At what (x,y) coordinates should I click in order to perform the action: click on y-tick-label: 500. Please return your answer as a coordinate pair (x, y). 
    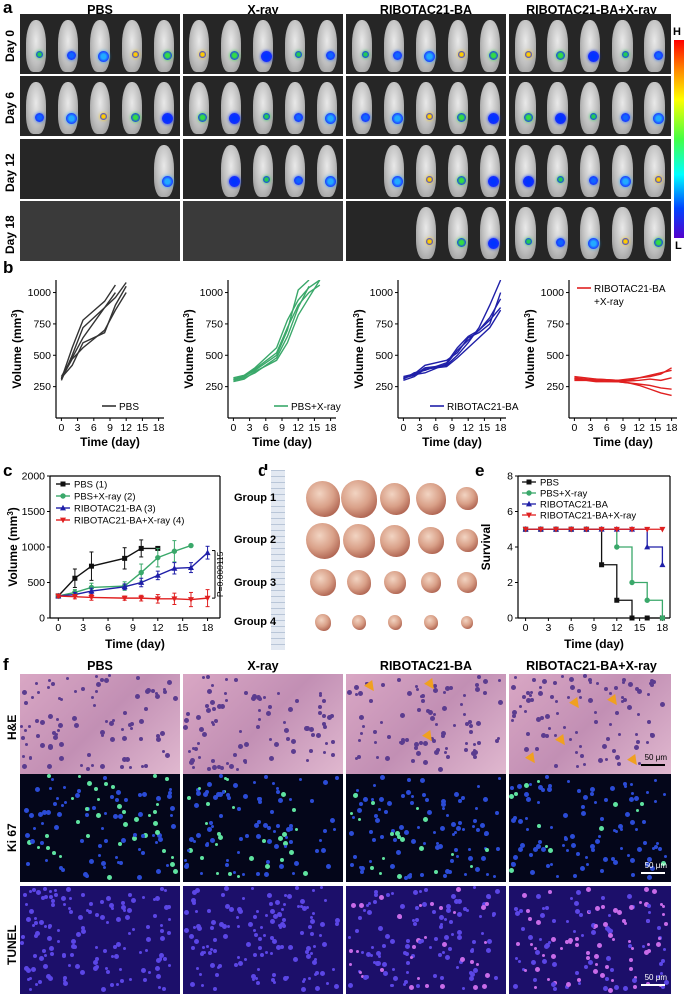
    Looking at the image, I should click on (36, 583).